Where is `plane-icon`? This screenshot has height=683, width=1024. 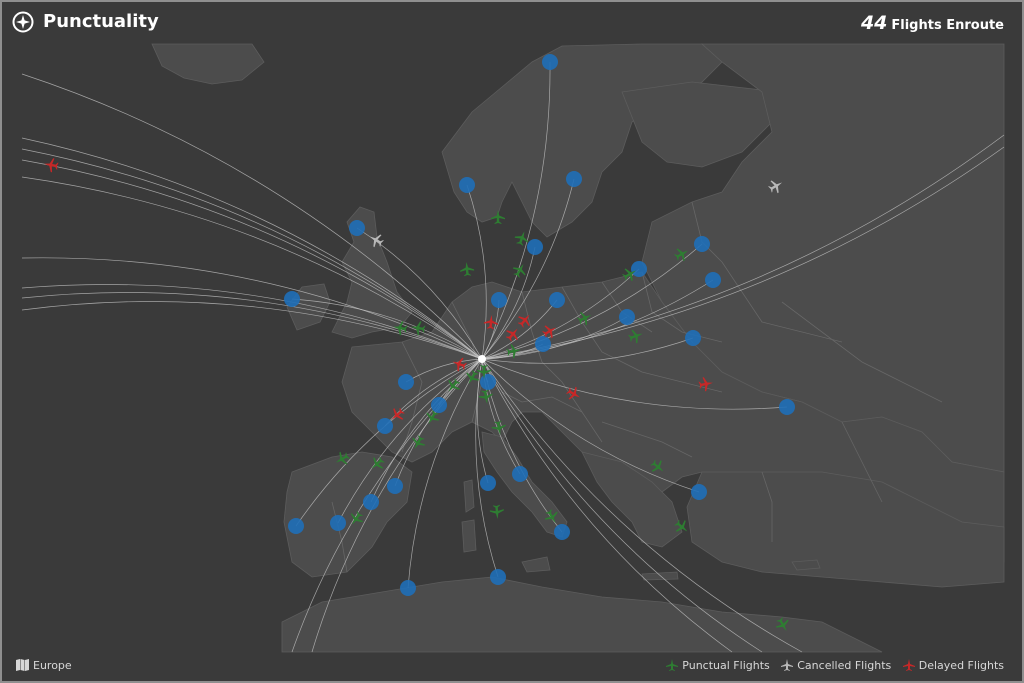
plane-icon is located at coordinates (672, 665).